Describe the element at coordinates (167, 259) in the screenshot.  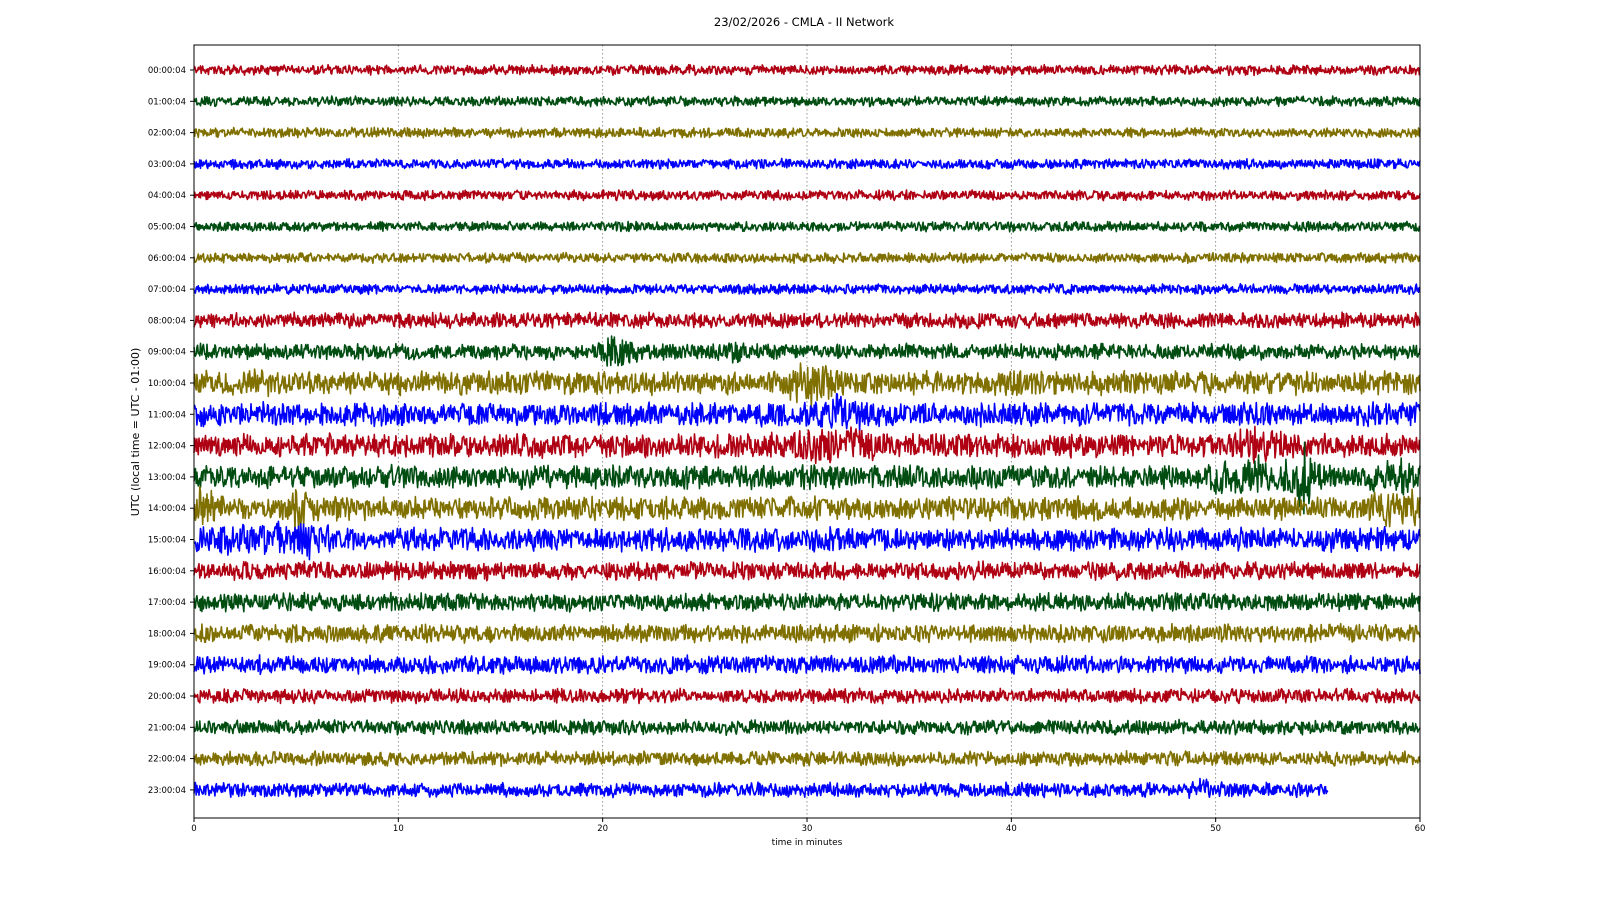
I see `y-tick-label: 06:00:04` at that location.